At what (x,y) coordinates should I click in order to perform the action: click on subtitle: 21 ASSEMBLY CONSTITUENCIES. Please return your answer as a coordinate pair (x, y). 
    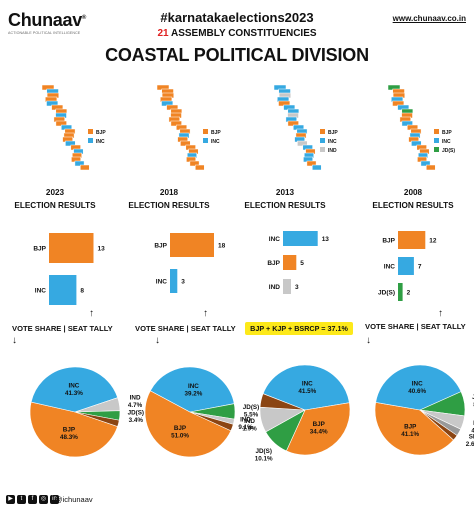
    Looking at the image, I should click on (237, 33).